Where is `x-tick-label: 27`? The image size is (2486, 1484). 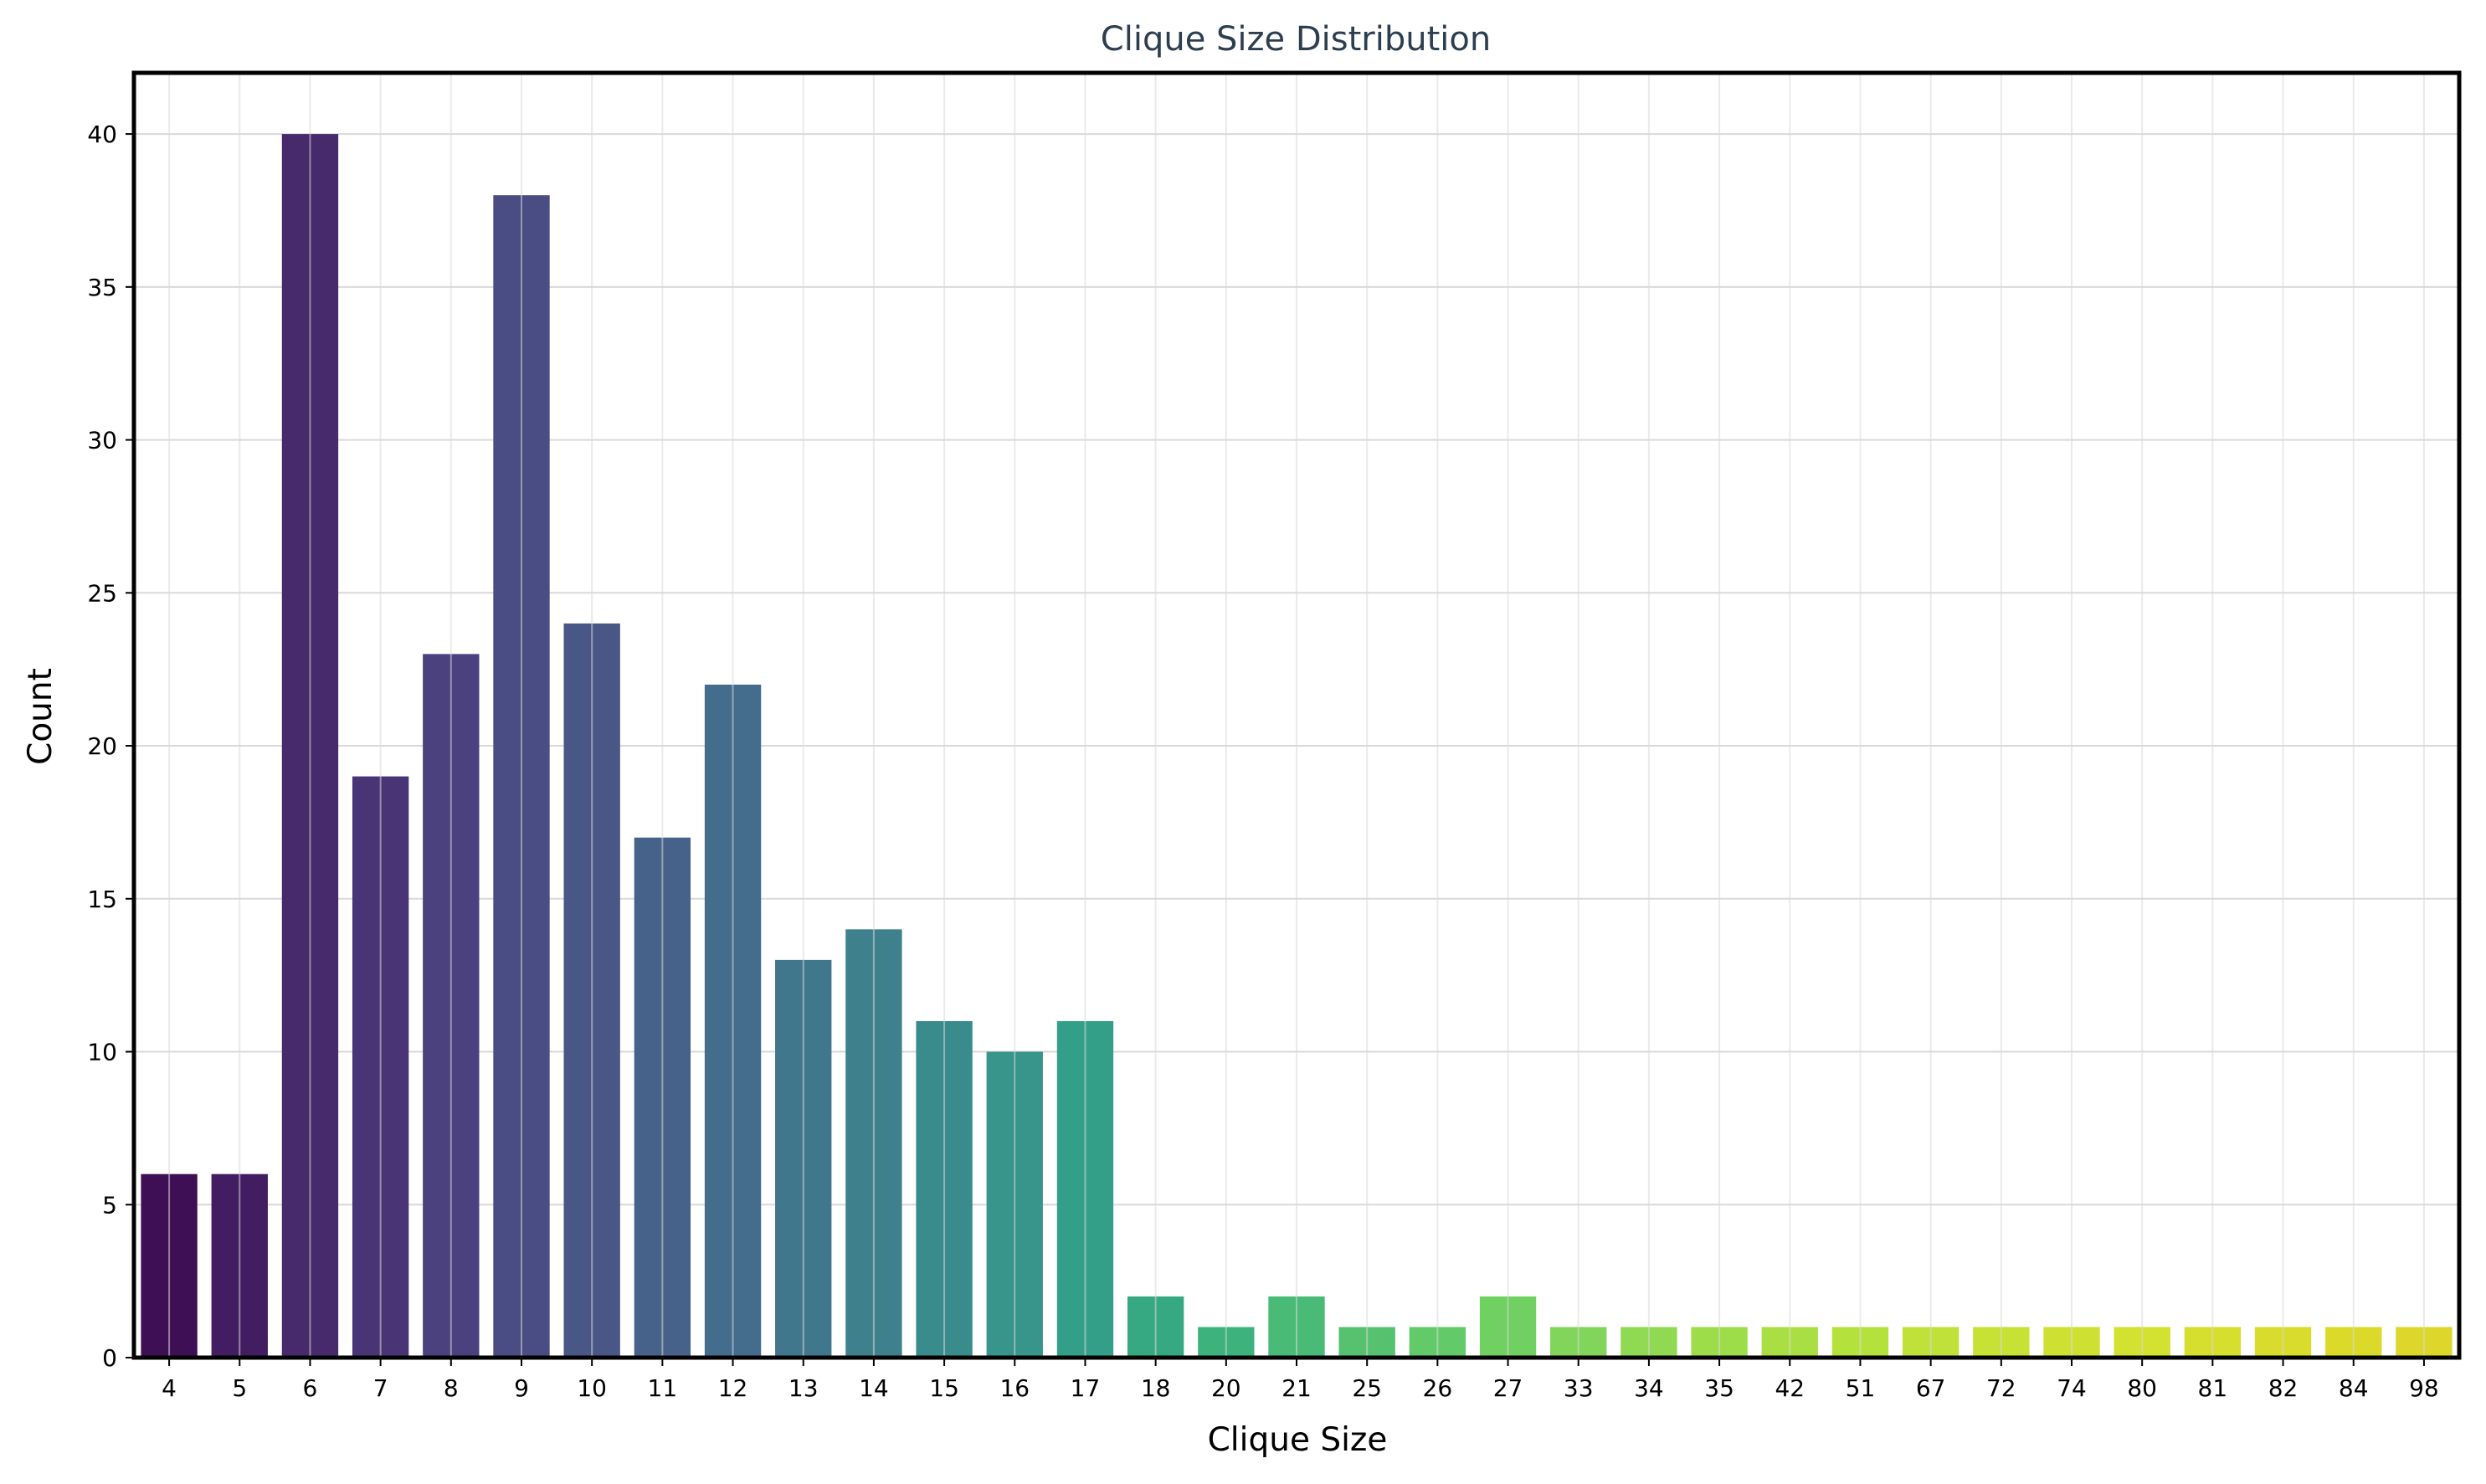
x-tick-label: 27 is located at coordinates (1508, 1388).